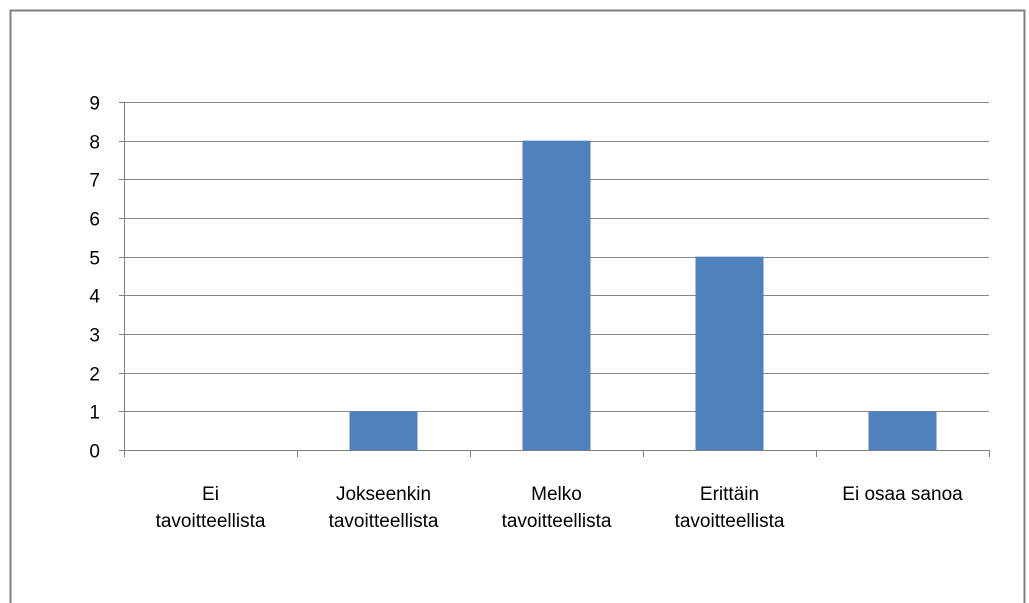  What do you see at coordinates (94, 259) in the screenshot?
I see `y-tick-label: 5` at bounding box center [94, 259].